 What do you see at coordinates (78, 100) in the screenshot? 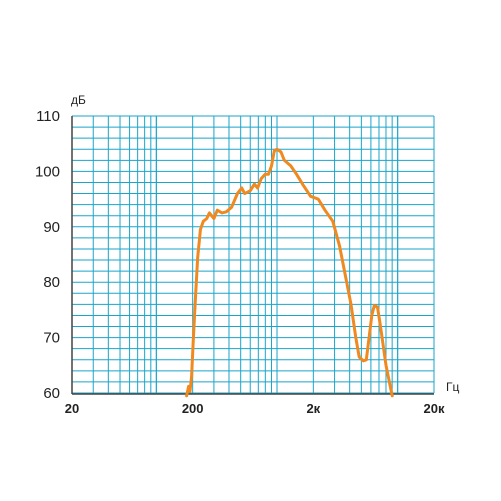
I see `y-axis-unit-label: дБ` at bounding box center [78, 100].